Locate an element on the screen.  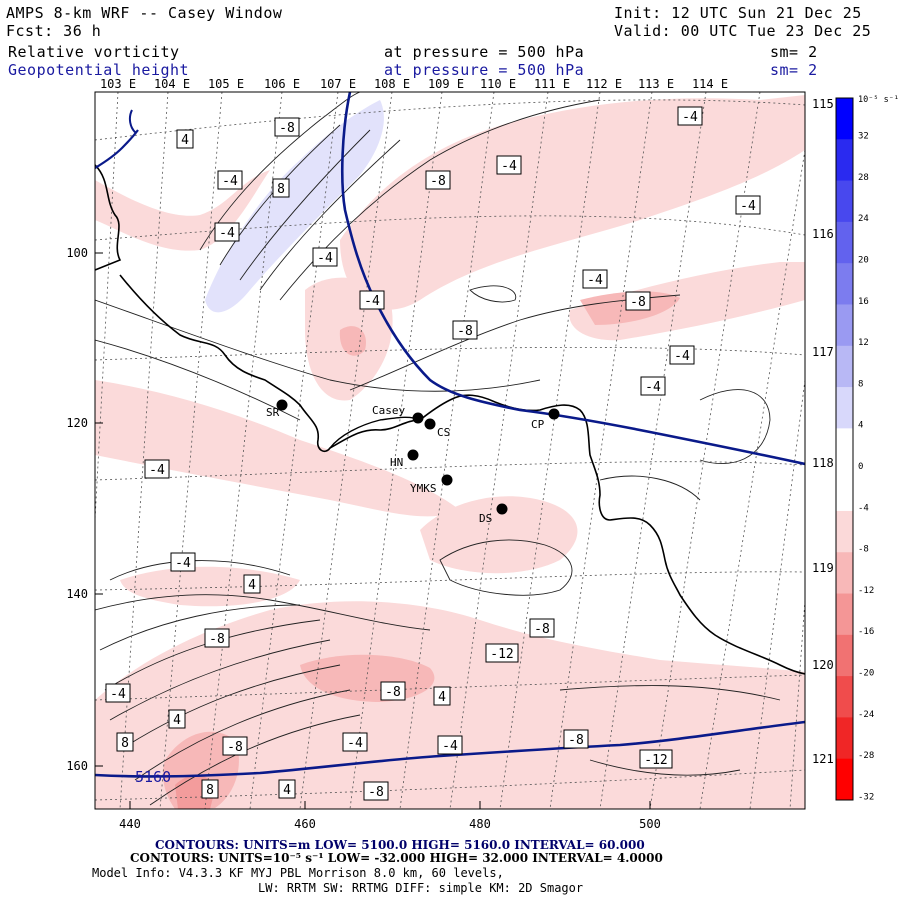
positive-vorticity-area is located at coordinates (294, 206).